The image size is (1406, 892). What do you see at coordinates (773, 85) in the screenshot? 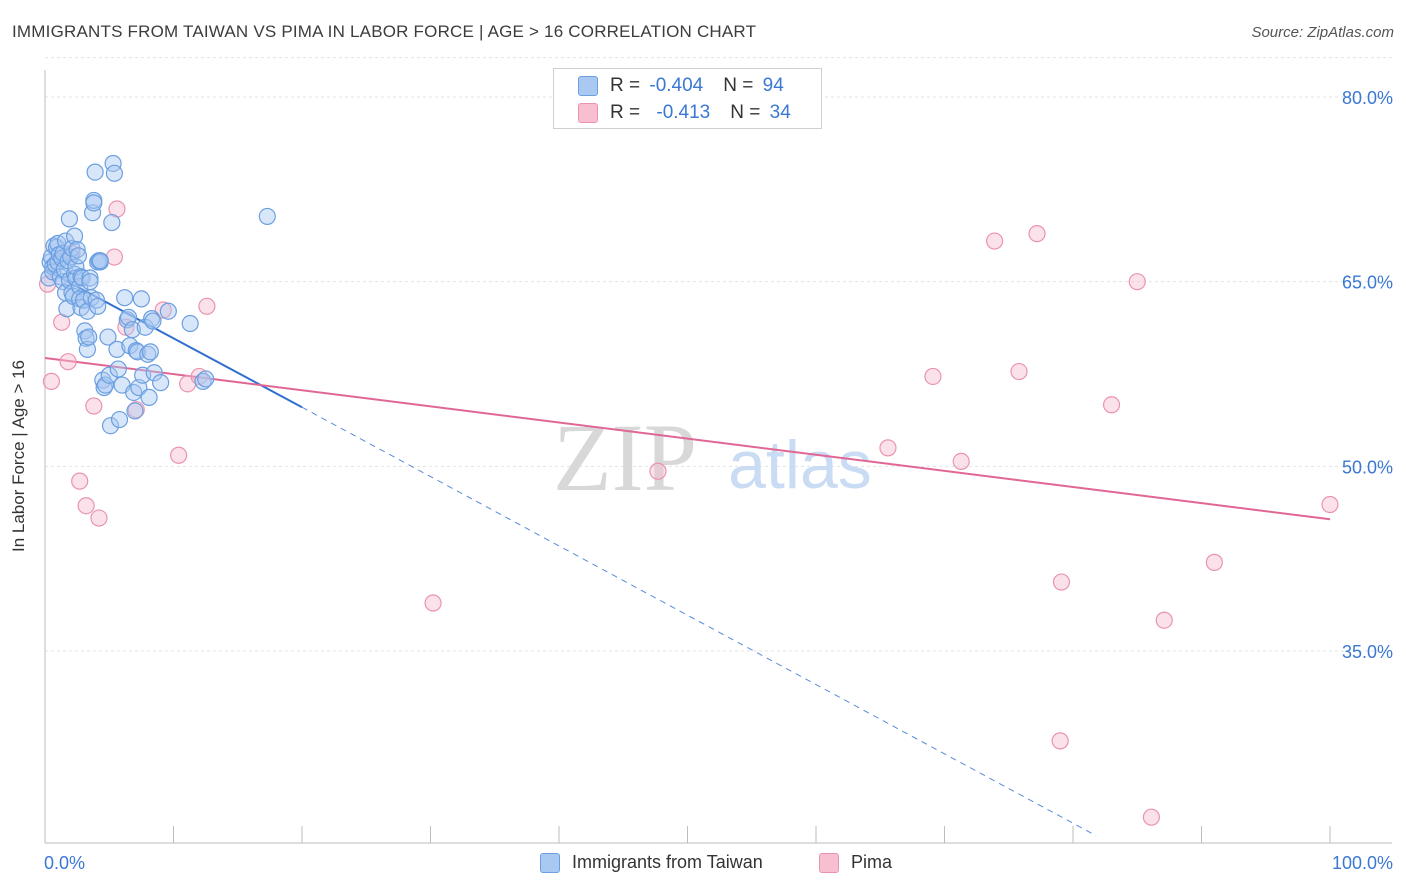
I see `n-value: 94` at bounding box center [773, 85].